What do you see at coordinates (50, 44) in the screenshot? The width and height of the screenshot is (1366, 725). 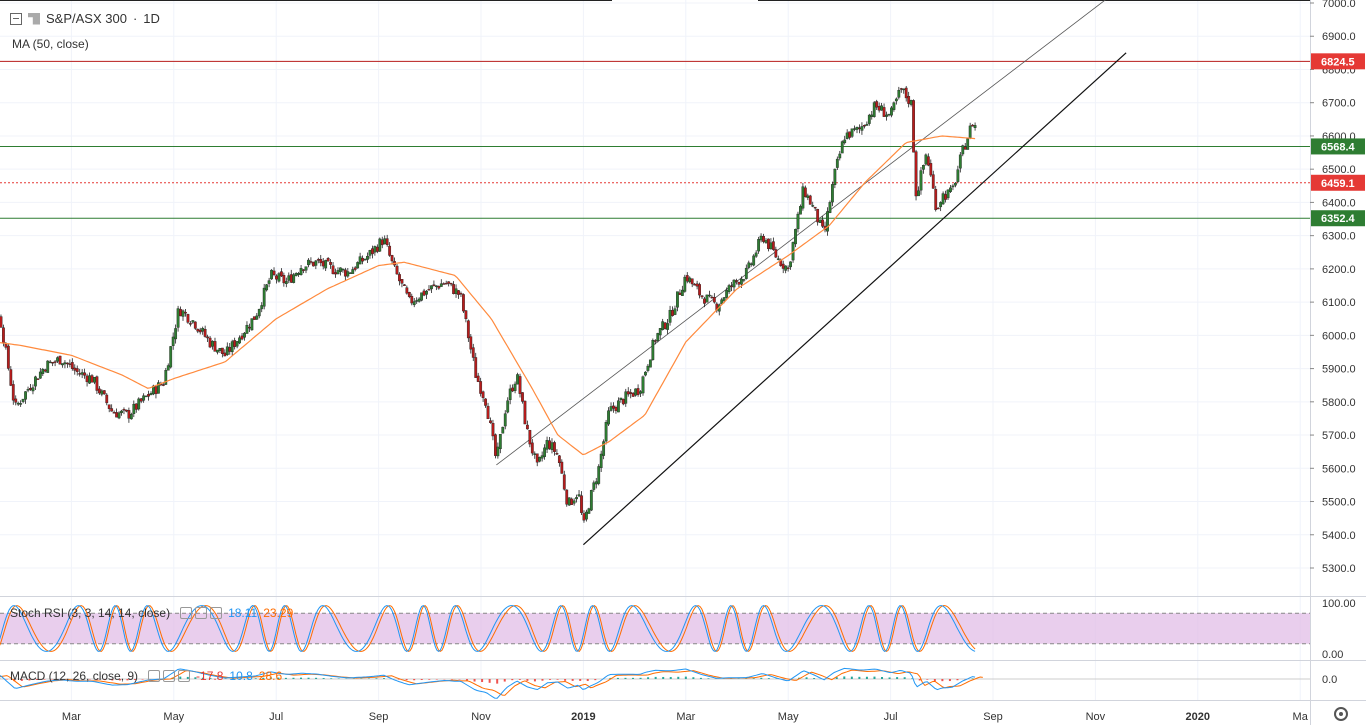 I see `ma-label: MA (50, close)` at bounding box center [50, 44].